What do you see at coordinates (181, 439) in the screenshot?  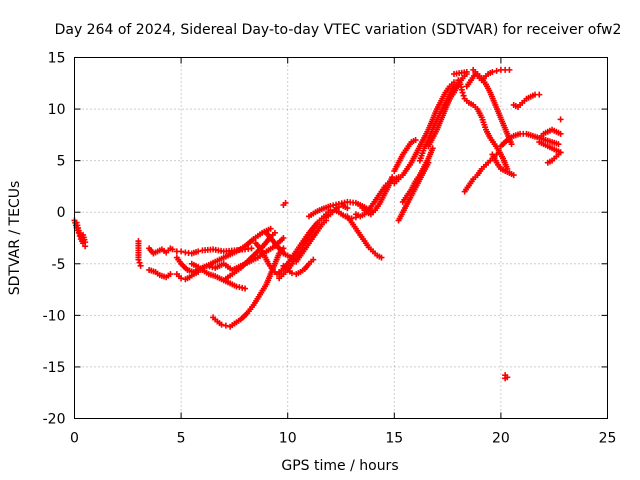 I see `x-tick-label: 5` at bounding box center [181, 439].